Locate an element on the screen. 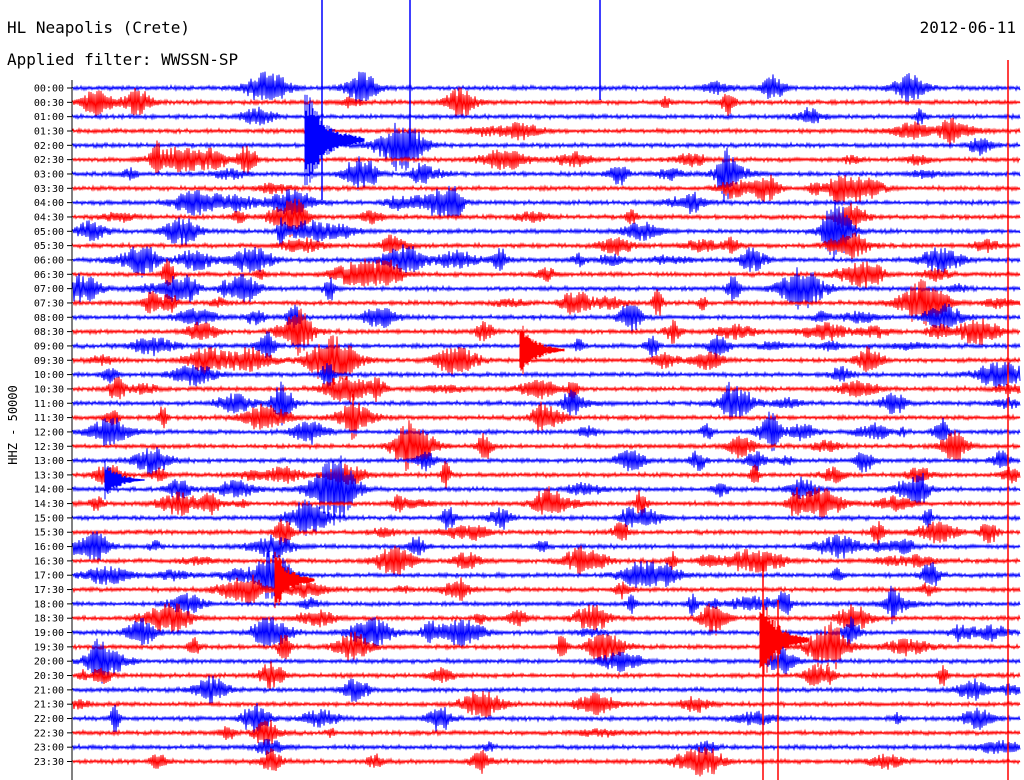 The height and width of the screenshot is (780, 1024). time-tick-label: 06:30 is located at coordinates (49, 275).